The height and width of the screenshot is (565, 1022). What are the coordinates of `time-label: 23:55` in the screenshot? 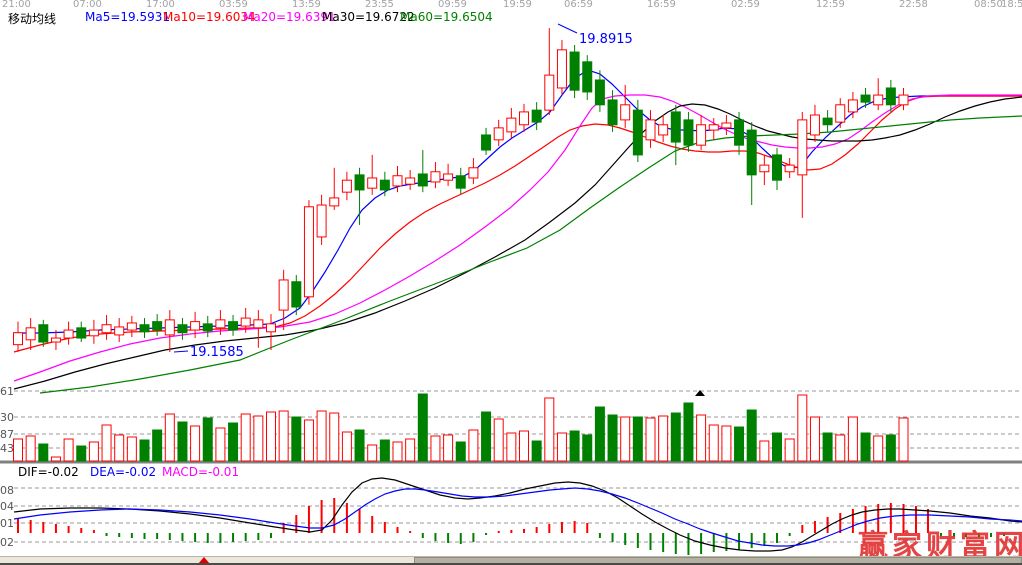 It's located at (379, 5).